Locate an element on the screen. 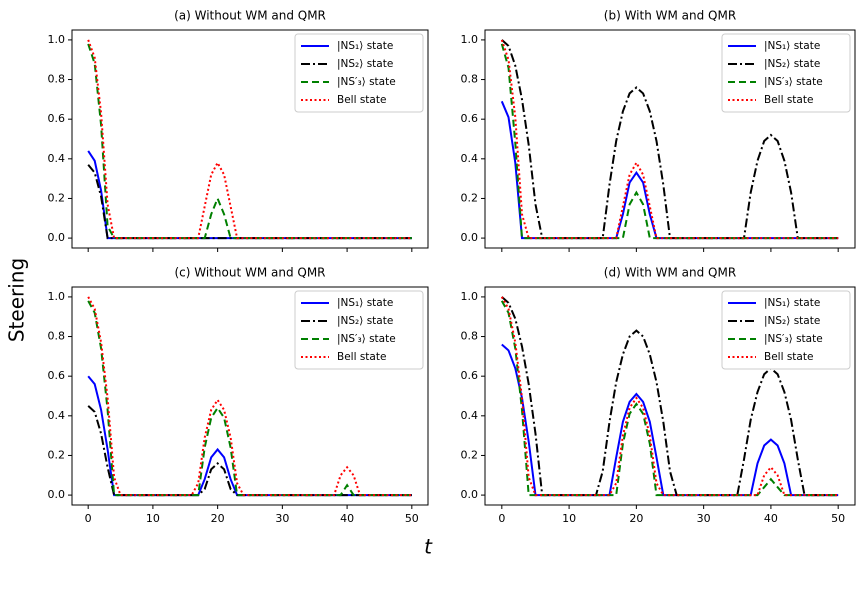 The width and height of the screenshot is (862, 593). x-axis-label: t is located at coordinates (428, 547).